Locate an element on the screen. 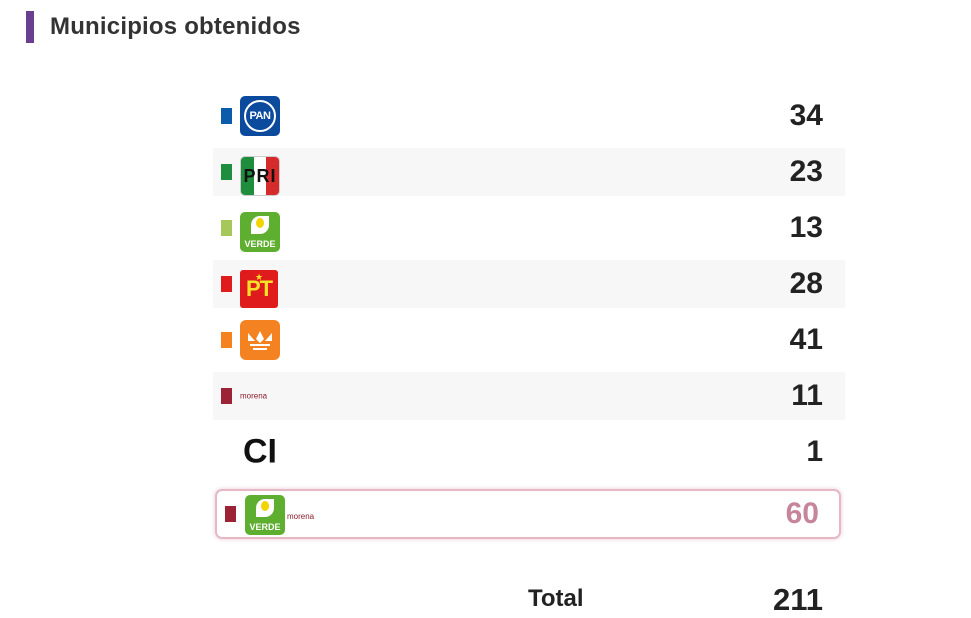 The width and height of the screenshot is (971, 618). total-value: 211 is located at coordinates (797, 599).